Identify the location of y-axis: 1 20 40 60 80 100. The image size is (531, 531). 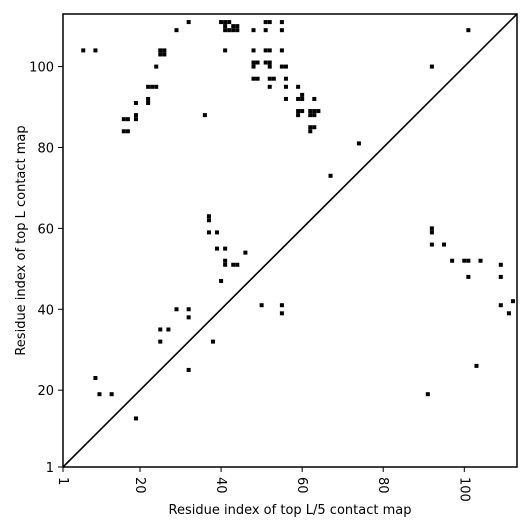
(46, 268).